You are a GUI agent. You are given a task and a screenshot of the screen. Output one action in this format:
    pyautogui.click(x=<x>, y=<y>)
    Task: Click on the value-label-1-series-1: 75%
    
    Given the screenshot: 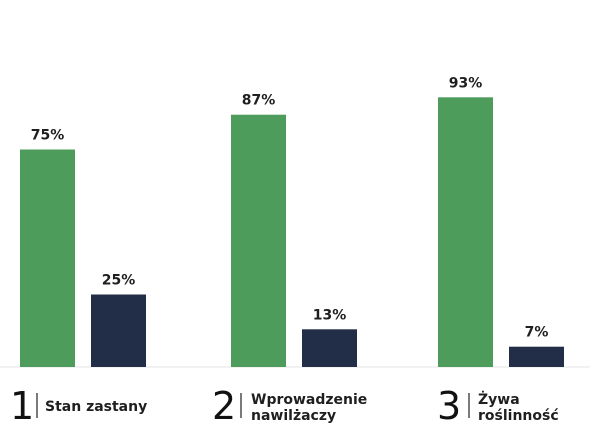 What is the action you would take?
    pyautogui.click(x=48, y=136)
    